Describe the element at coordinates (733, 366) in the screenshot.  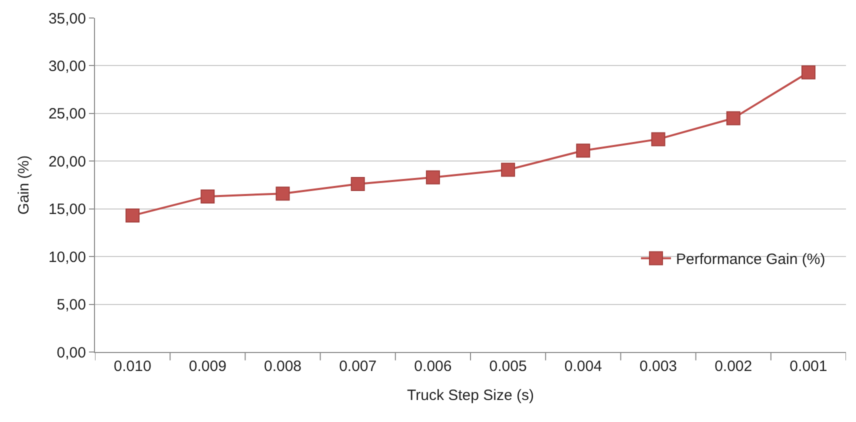
I see `x-tick-label: 0.002` at that location.